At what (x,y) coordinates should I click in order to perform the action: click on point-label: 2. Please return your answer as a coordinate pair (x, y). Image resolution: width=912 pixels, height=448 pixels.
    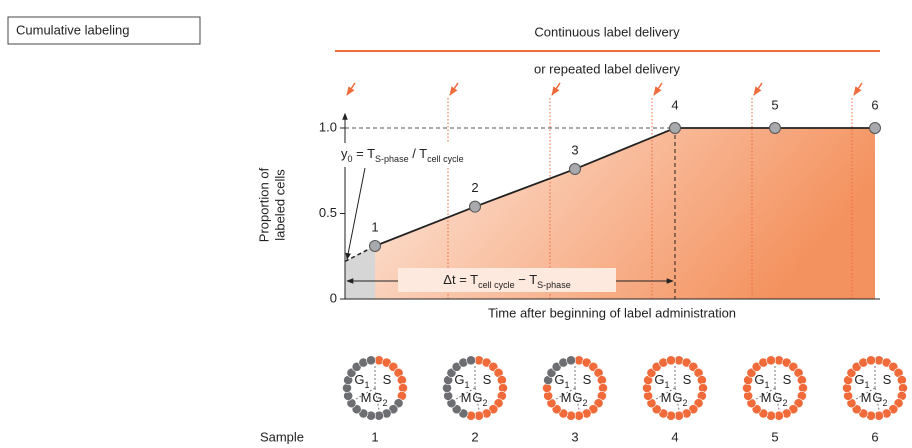
    Looking at the image, I should click on (474, 187).